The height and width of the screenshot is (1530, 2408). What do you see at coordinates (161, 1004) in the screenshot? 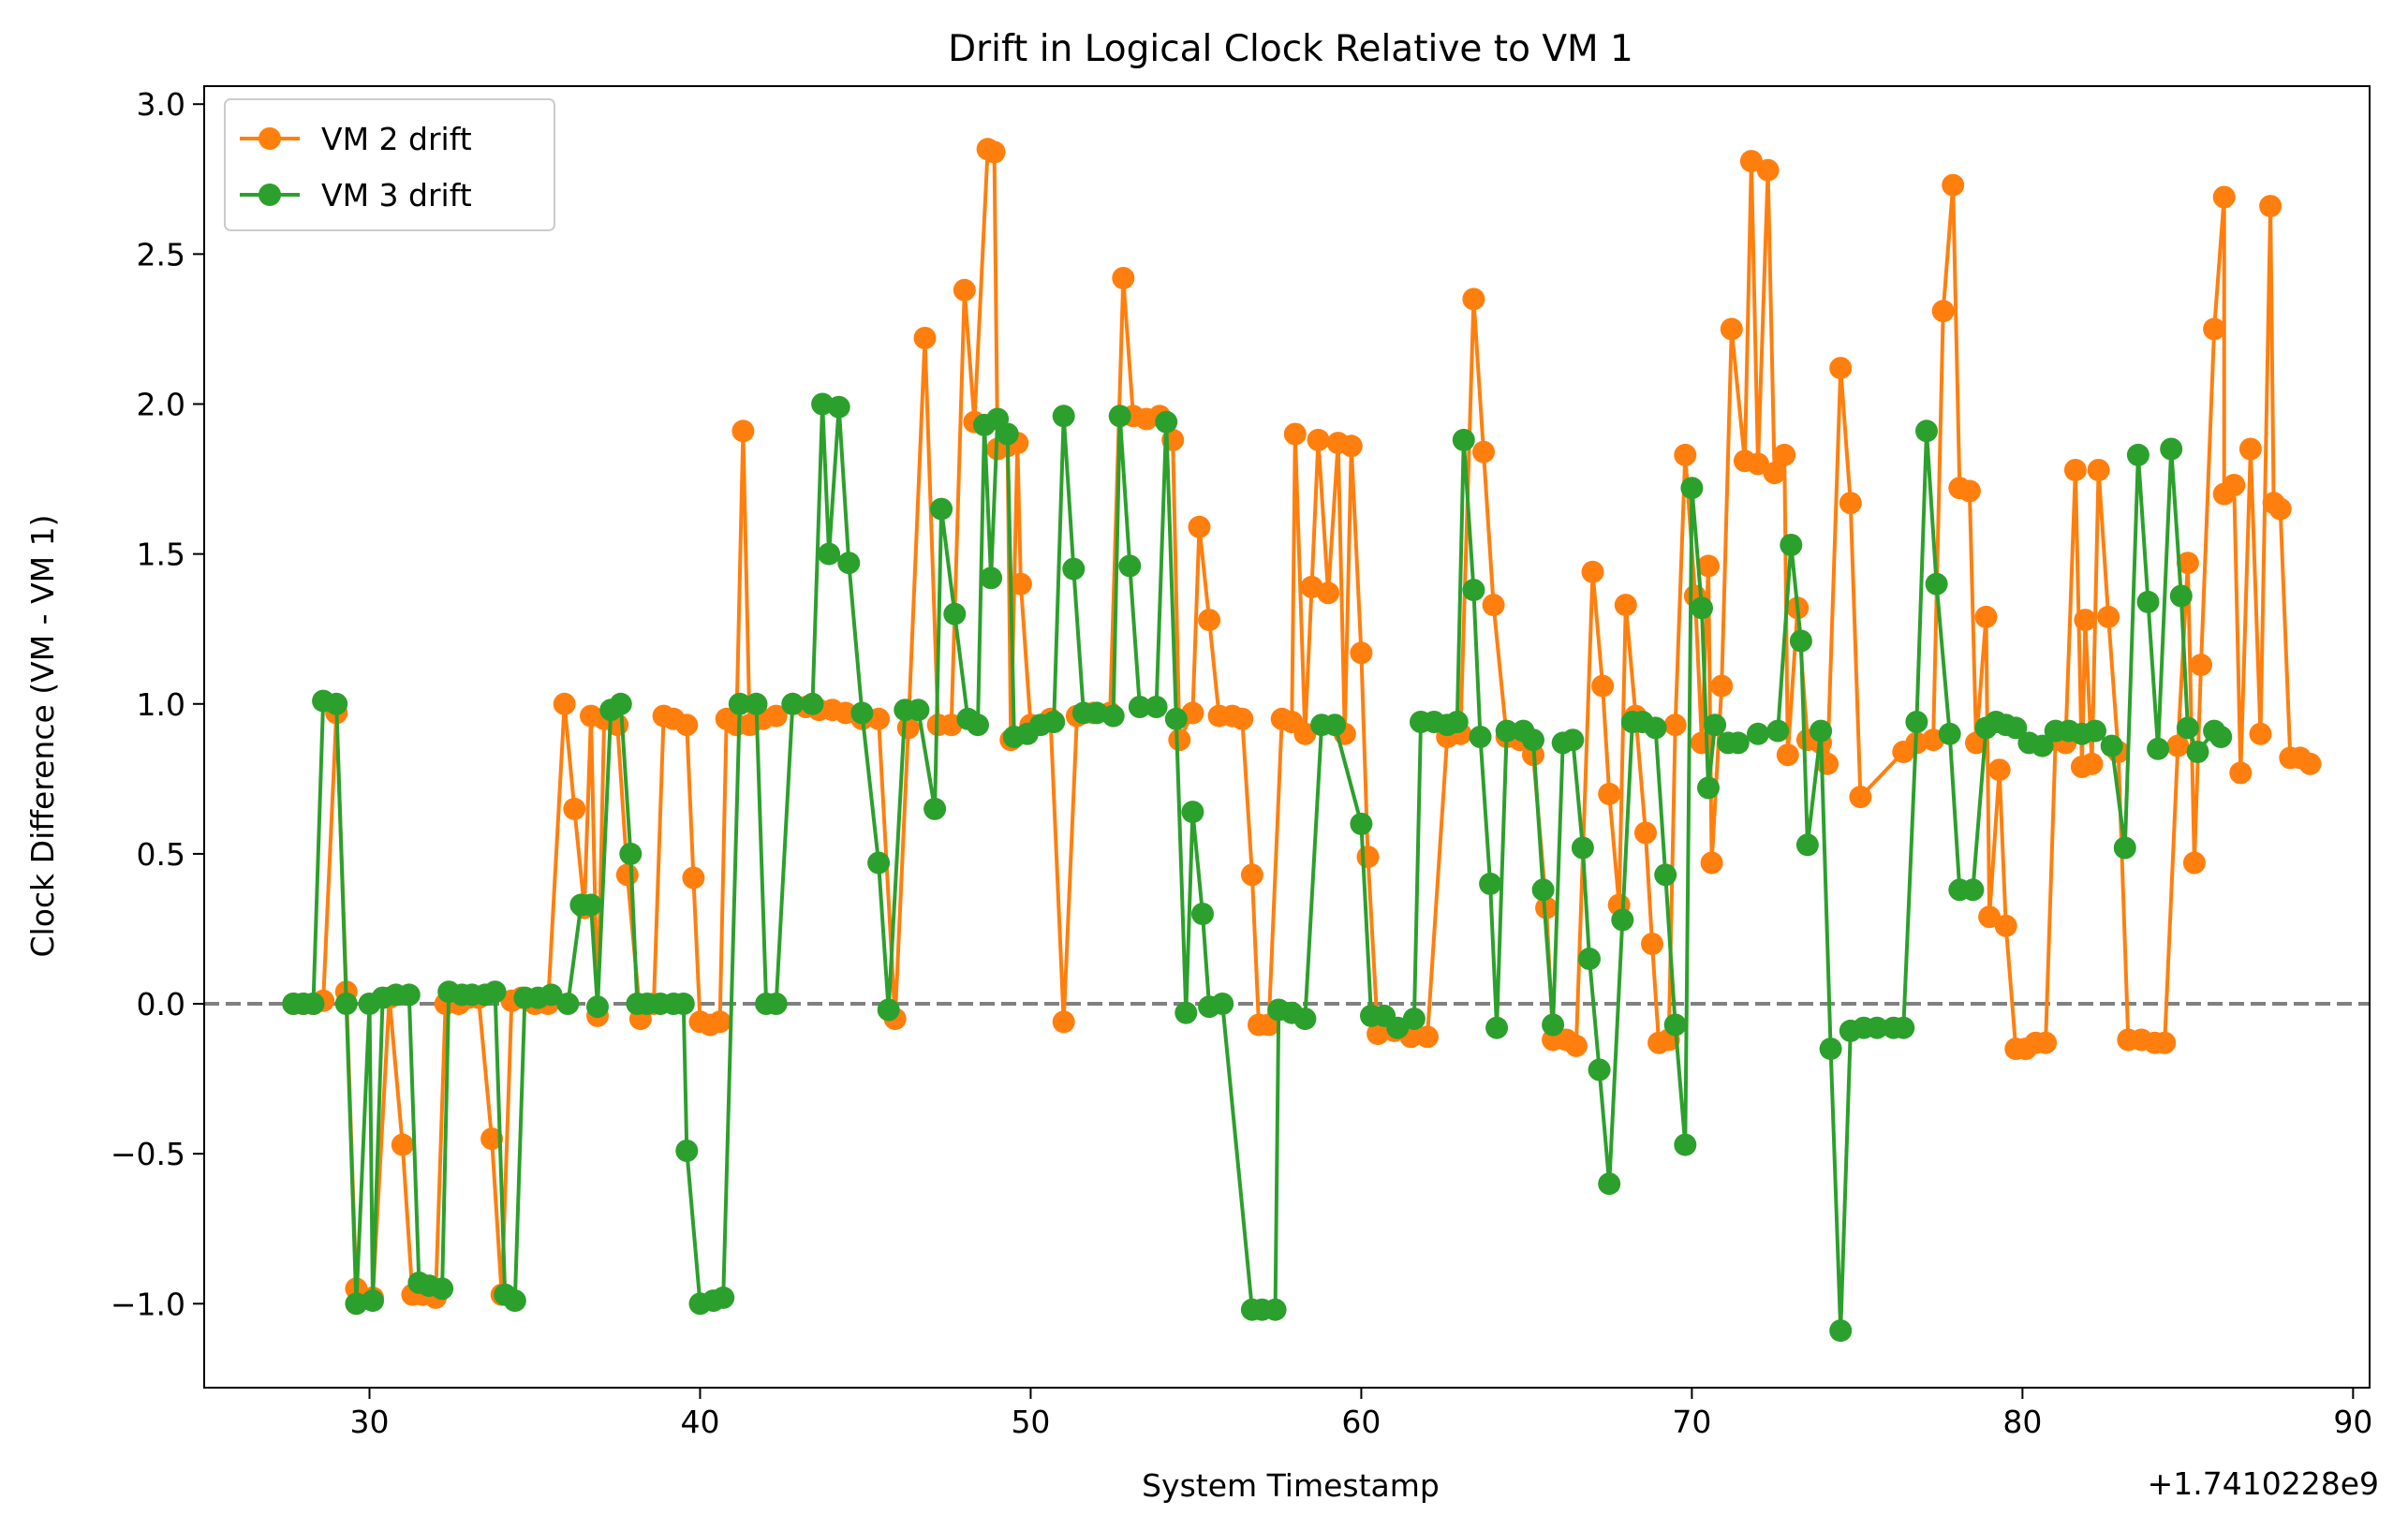
I see `y-tick-label: 0.0` at bounding box center [161, 1004].